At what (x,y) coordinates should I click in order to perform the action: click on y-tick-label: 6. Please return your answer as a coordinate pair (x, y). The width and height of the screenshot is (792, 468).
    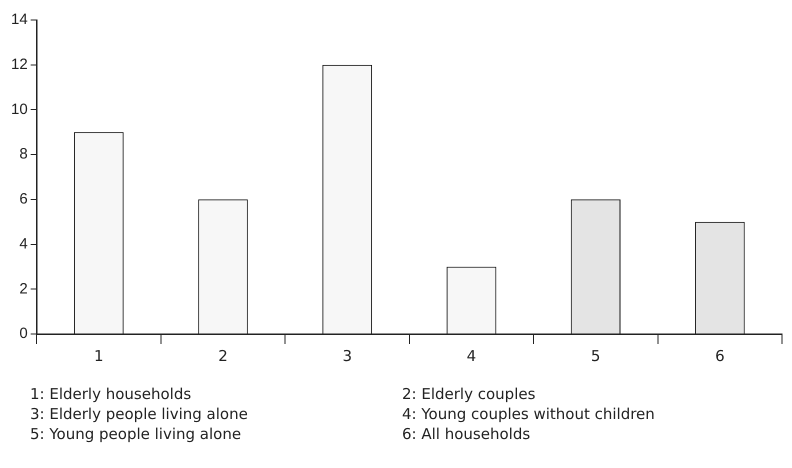
    Looking at the image, I should click on (23, 199).